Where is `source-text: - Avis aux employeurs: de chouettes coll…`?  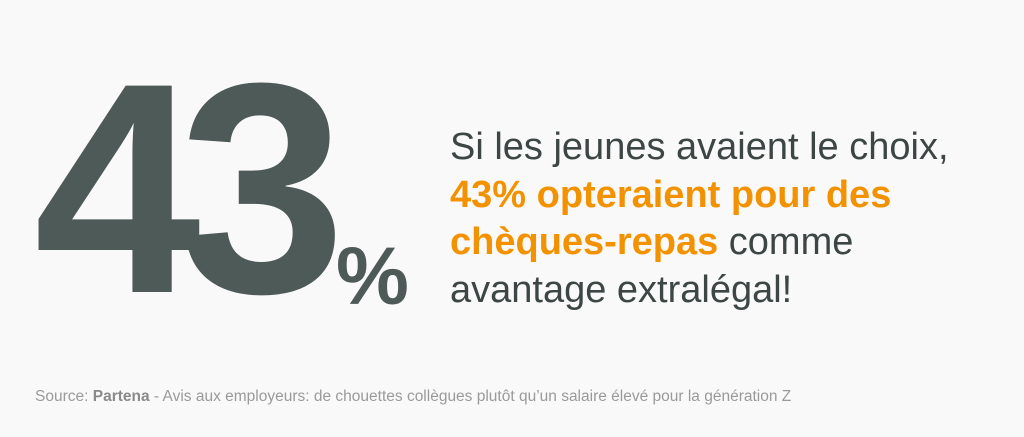
source-text: - Avis aux employeurs: de chouettes coll… is located at coordinates (472, 396).